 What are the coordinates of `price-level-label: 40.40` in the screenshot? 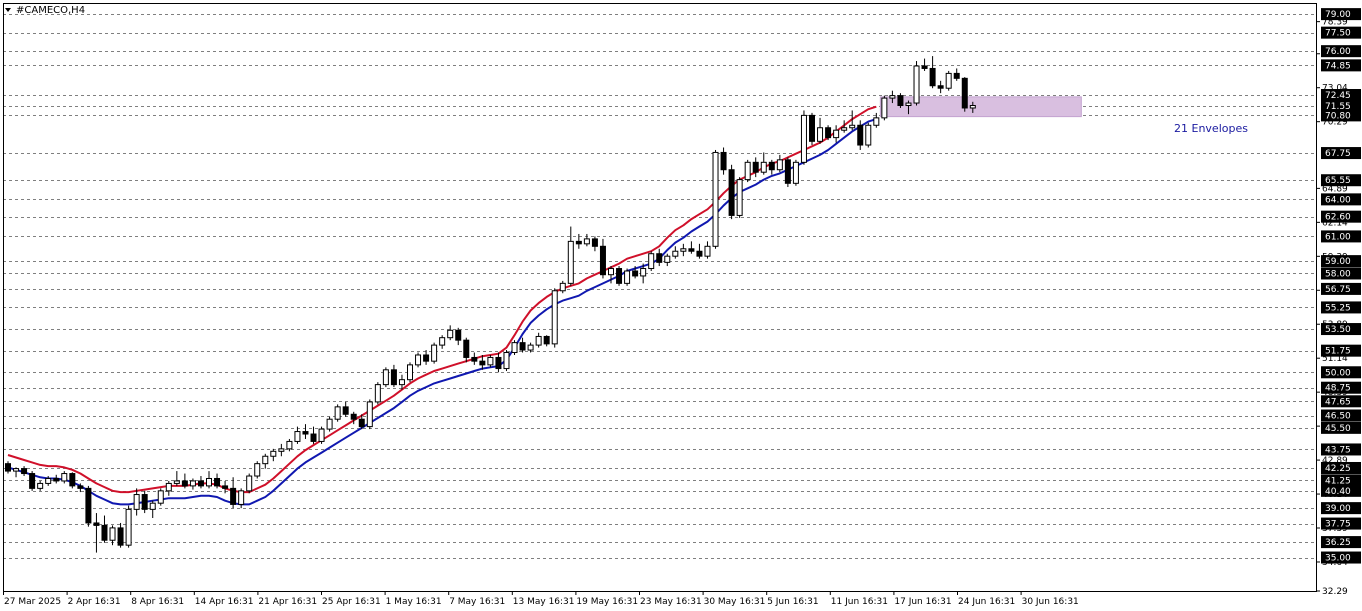 It's located at (1338, 492).